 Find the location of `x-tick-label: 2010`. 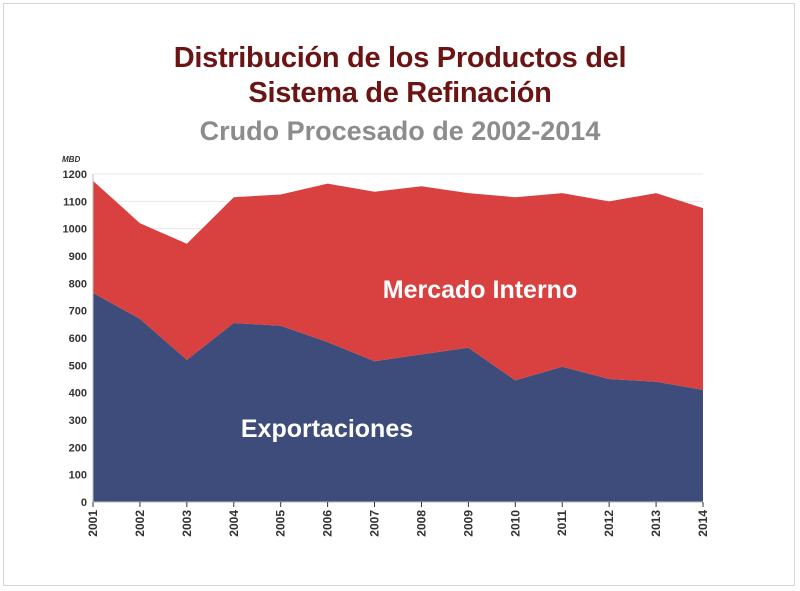

x-tick-label: 2010 is located at coordinates (515, 523).